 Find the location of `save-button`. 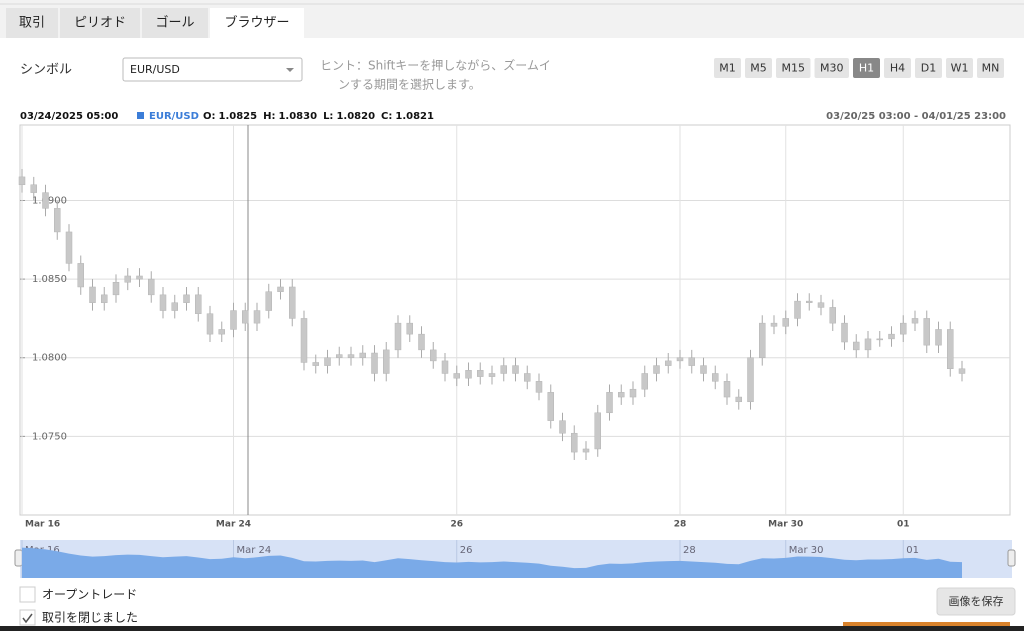

save-button is located at coordinates (976, 601).